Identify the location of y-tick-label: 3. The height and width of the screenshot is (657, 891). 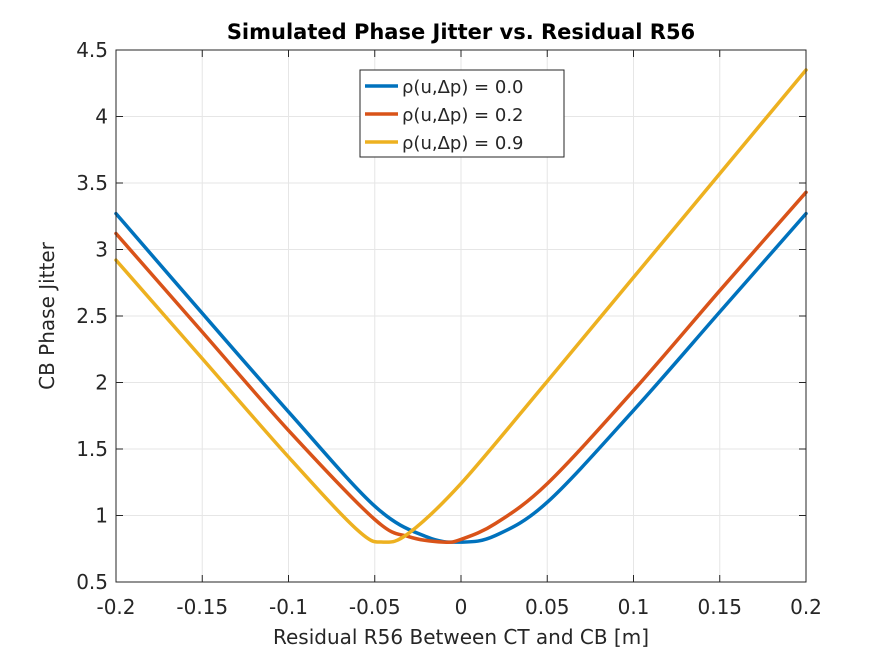
(101, 250).